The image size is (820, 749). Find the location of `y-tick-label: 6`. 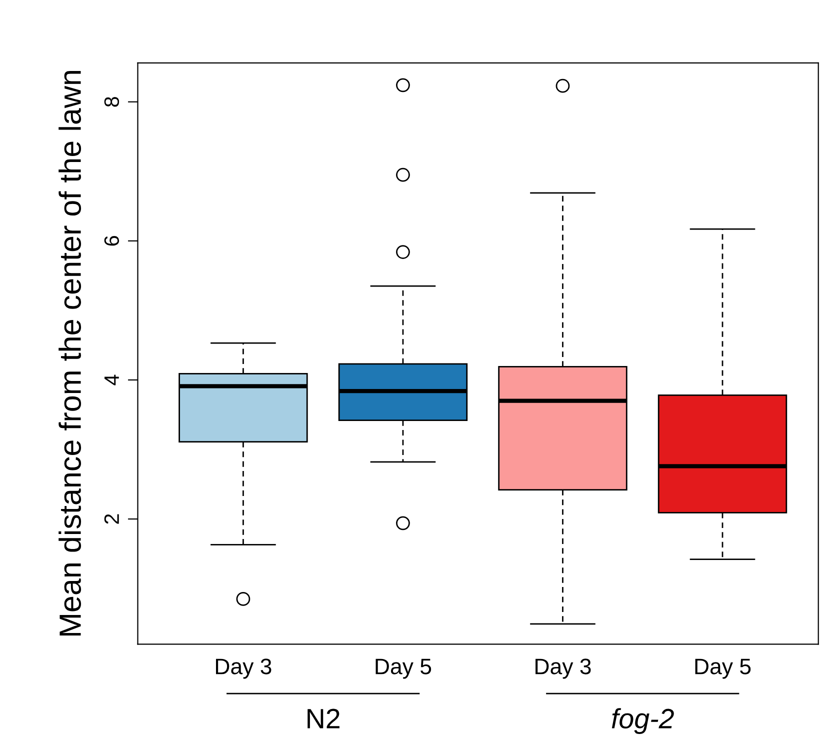

y-tick-label: 6 is located at coordinates (112, 241).